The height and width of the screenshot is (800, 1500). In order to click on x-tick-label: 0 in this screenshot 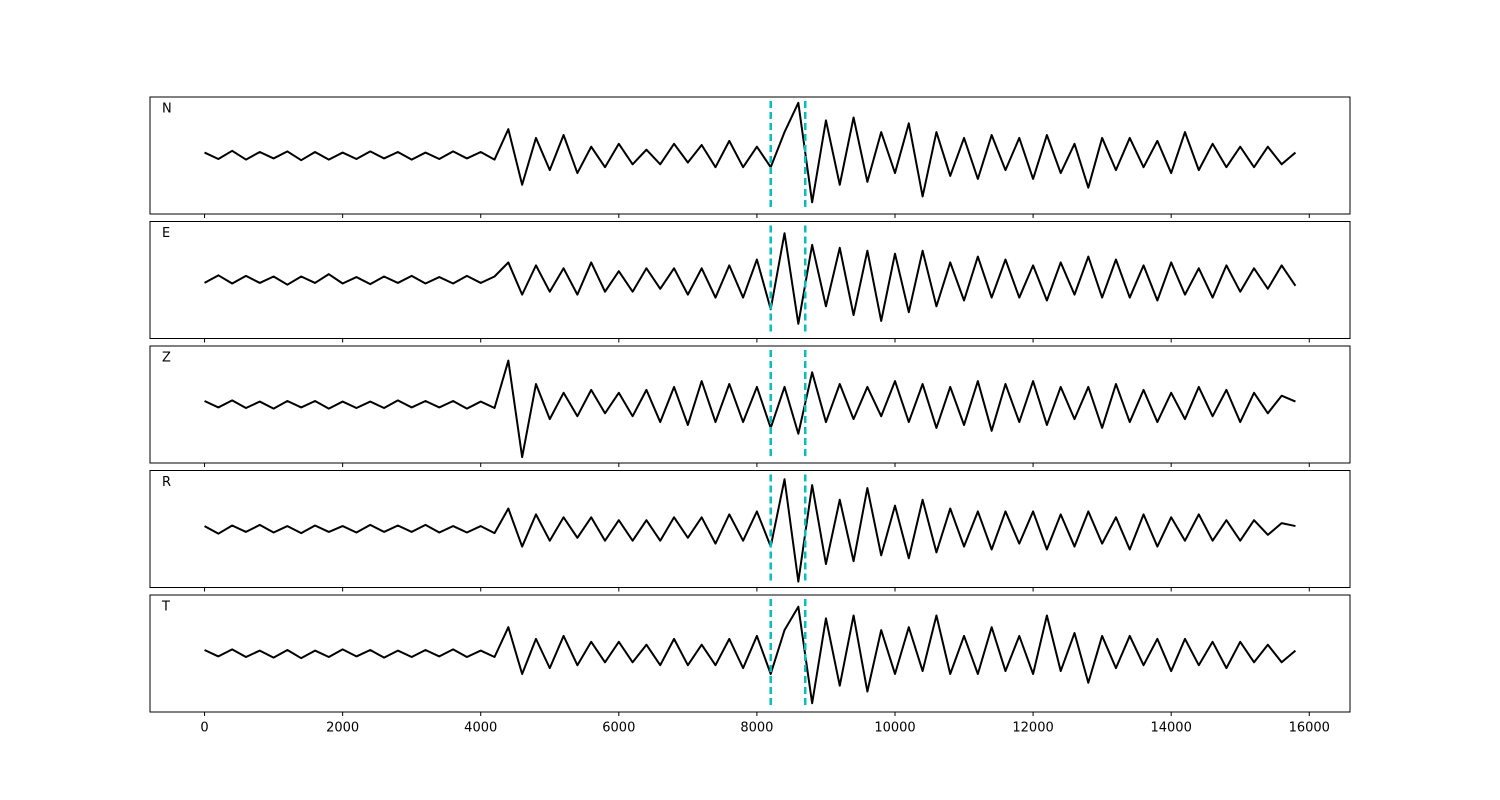, I will do `click(204, 728)`.